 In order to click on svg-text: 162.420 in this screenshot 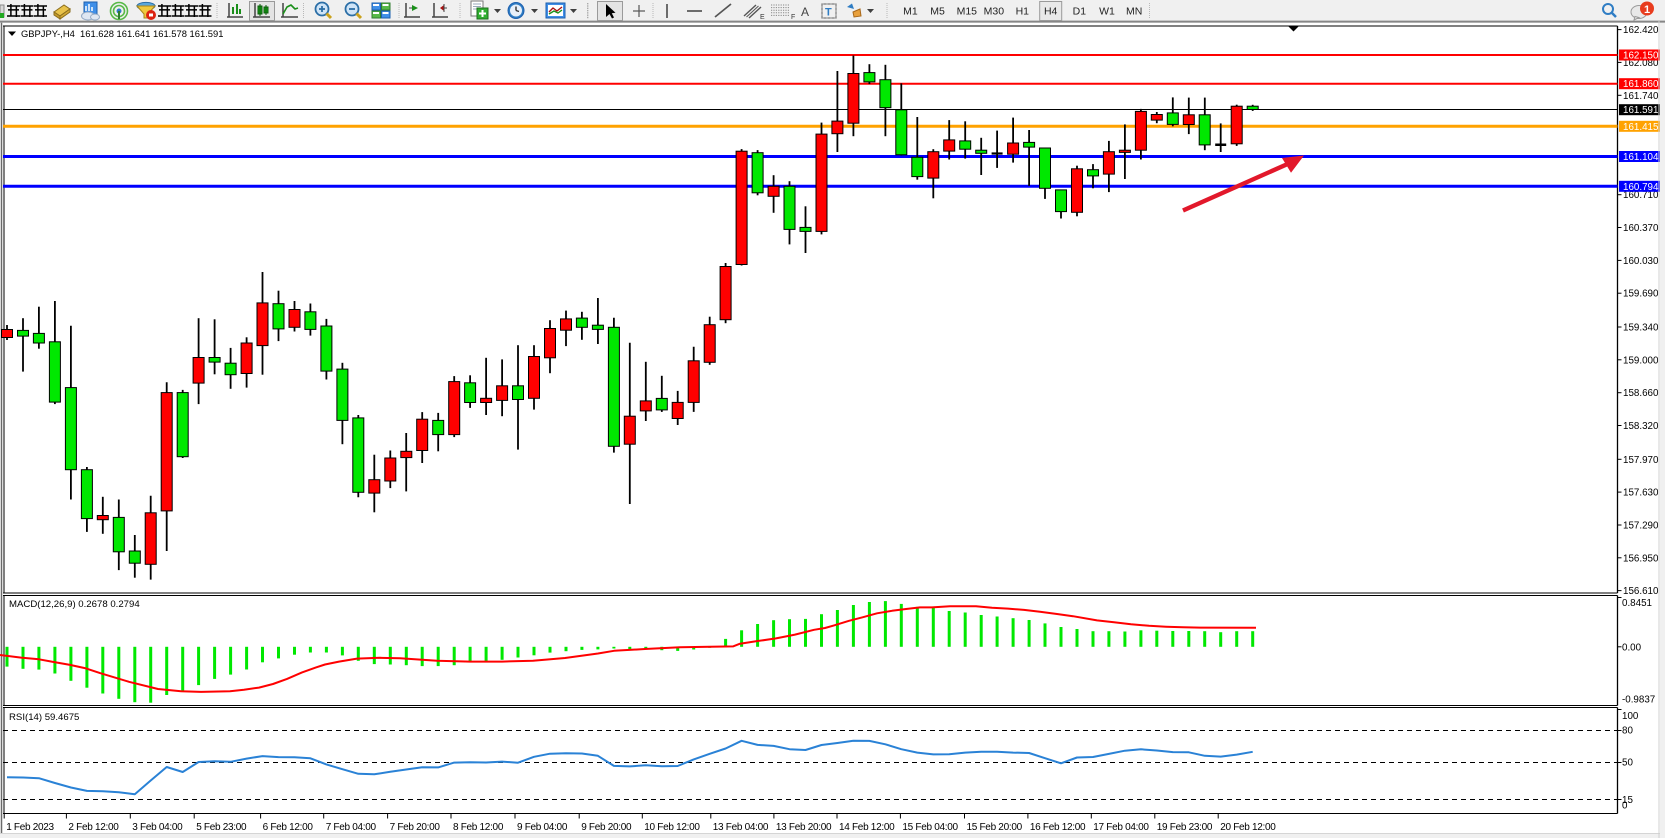, I will do `click(1641, 30)`.